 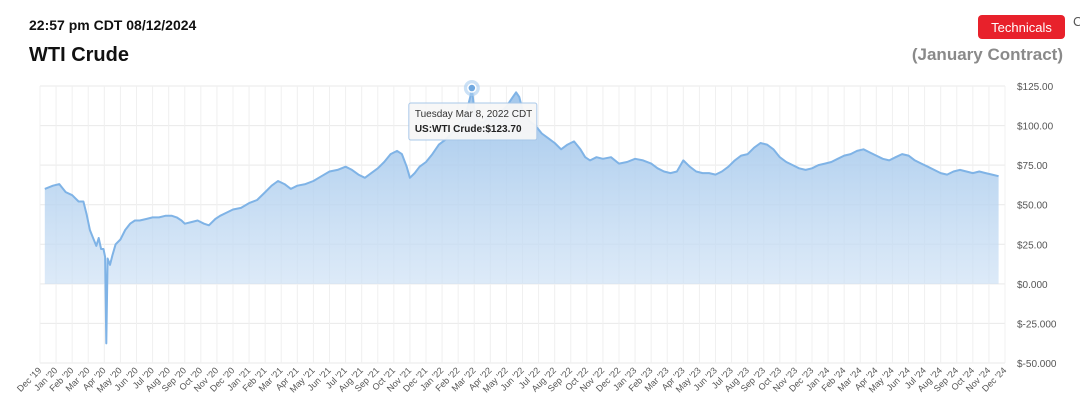 What do you see at coordinates (1032, 206) in the screenshot?
I see `y-tick-label: $50.00` at bounding box center [1032, 206].